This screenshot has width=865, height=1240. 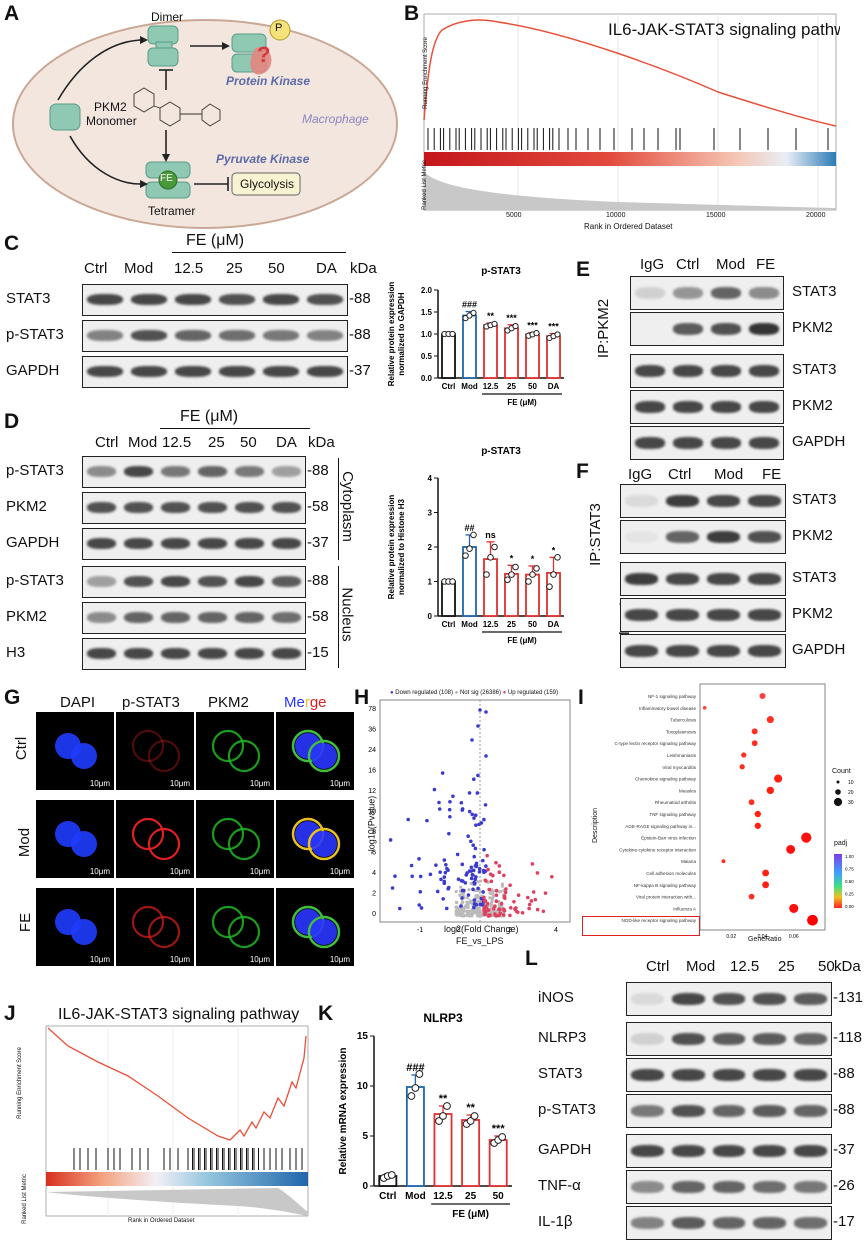 What do you see at coordinates (658, 966) in the screenshot?
I see `l-lane-1: Ctrl` at bounding box center [658, 966].